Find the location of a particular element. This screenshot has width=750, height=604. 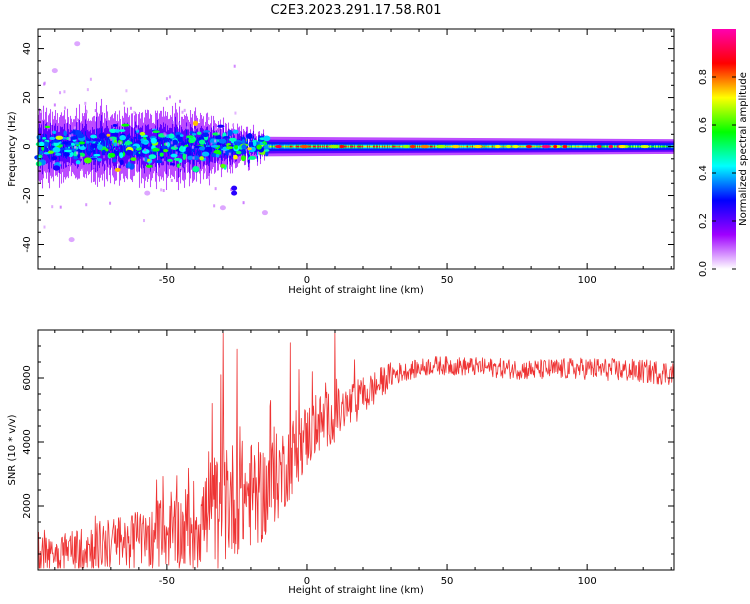

spectrogram-x-tick-label: 100 is located at coordinates (587, 280).